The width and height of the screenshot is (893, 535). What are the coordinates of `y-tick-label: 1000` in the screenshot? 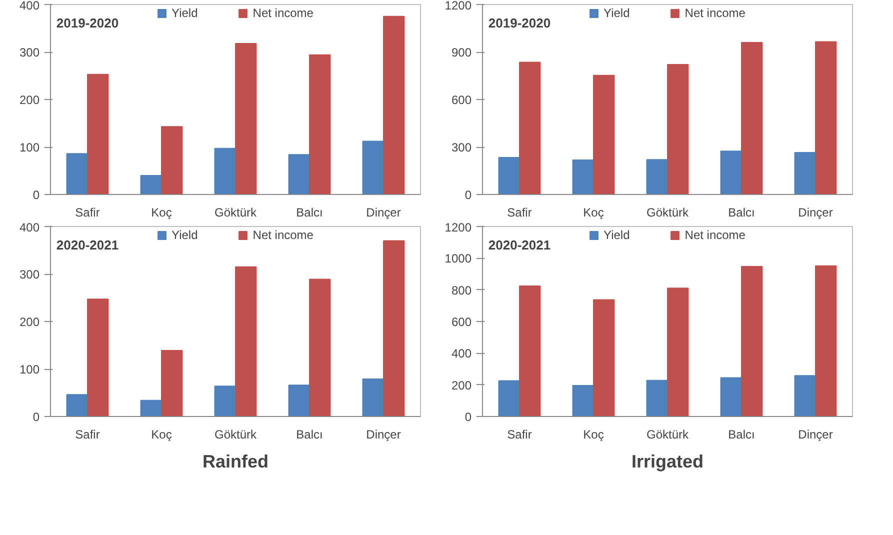 It's located at (458, 259).